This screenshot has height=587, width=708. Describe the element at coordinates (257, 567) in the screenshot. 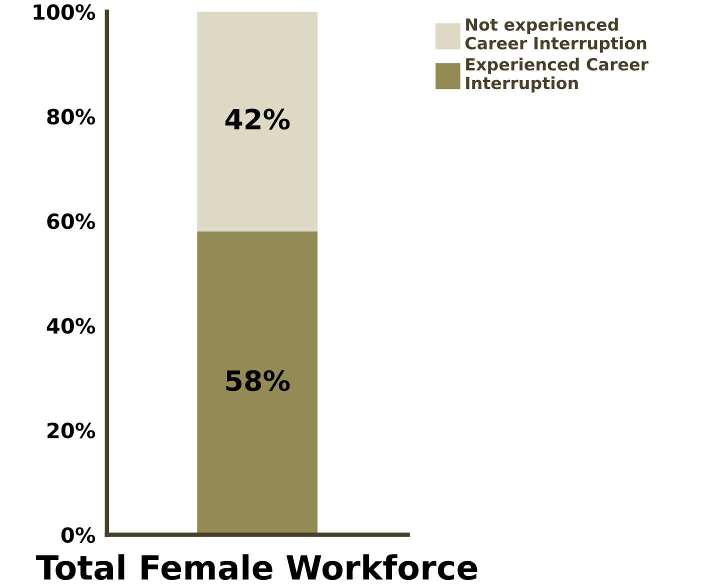

I see `x-tick-label: Total Female Workforce` at that location.